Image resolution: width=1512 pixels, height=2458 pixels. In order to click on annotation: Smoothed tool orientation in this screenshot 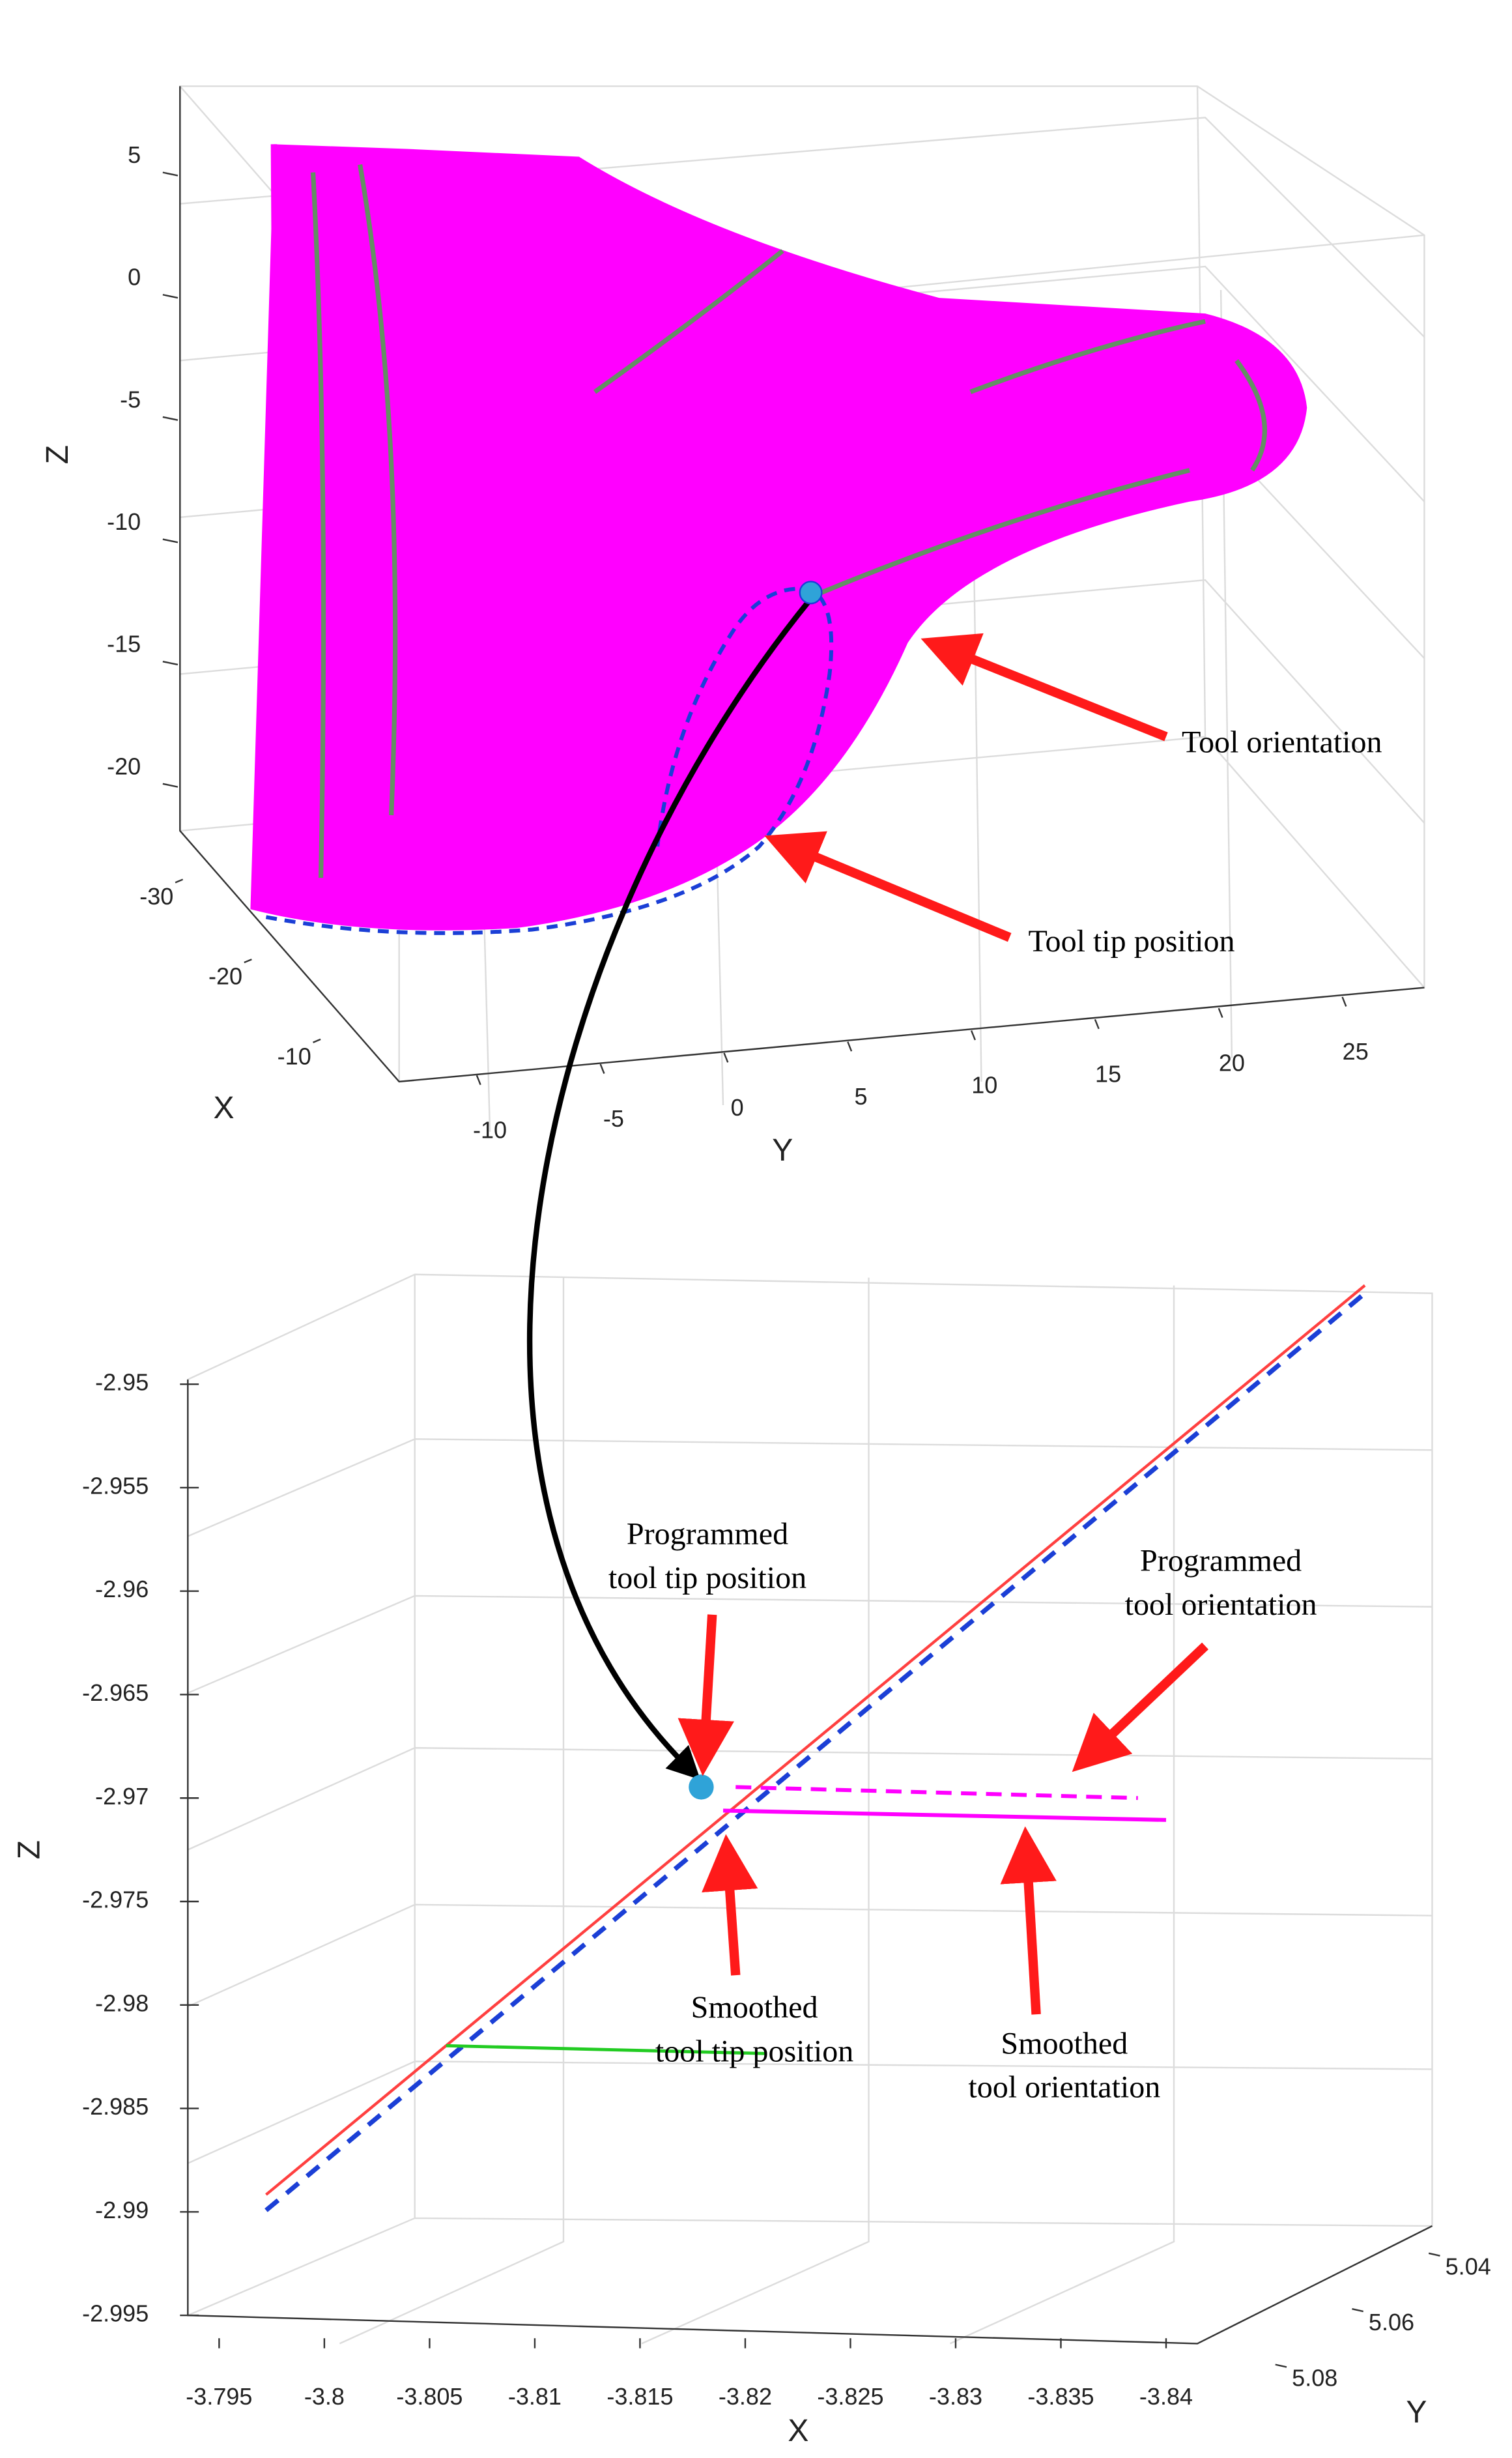, I will do `click(1064, 2065)`.